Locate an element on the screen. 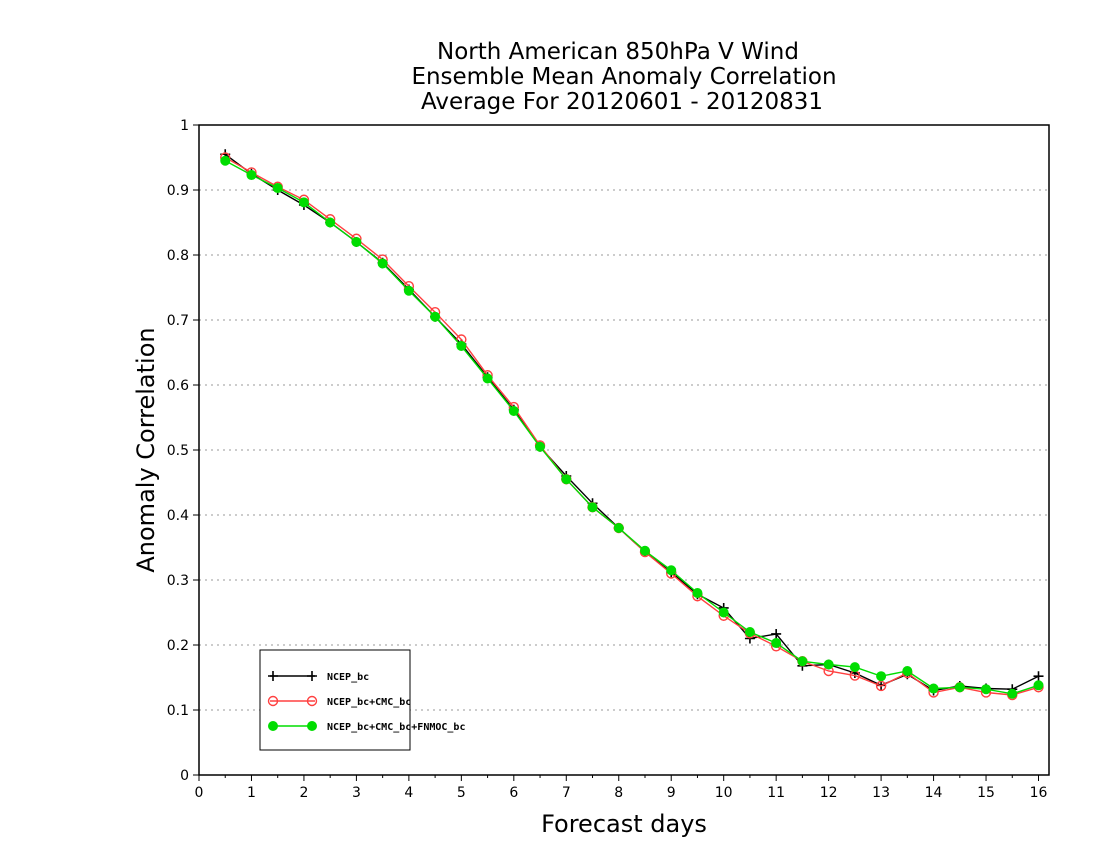 This screenshot has width=1100, height=850. y-axis-label: Anomaly Correlation is located at coordinates (146, 449).